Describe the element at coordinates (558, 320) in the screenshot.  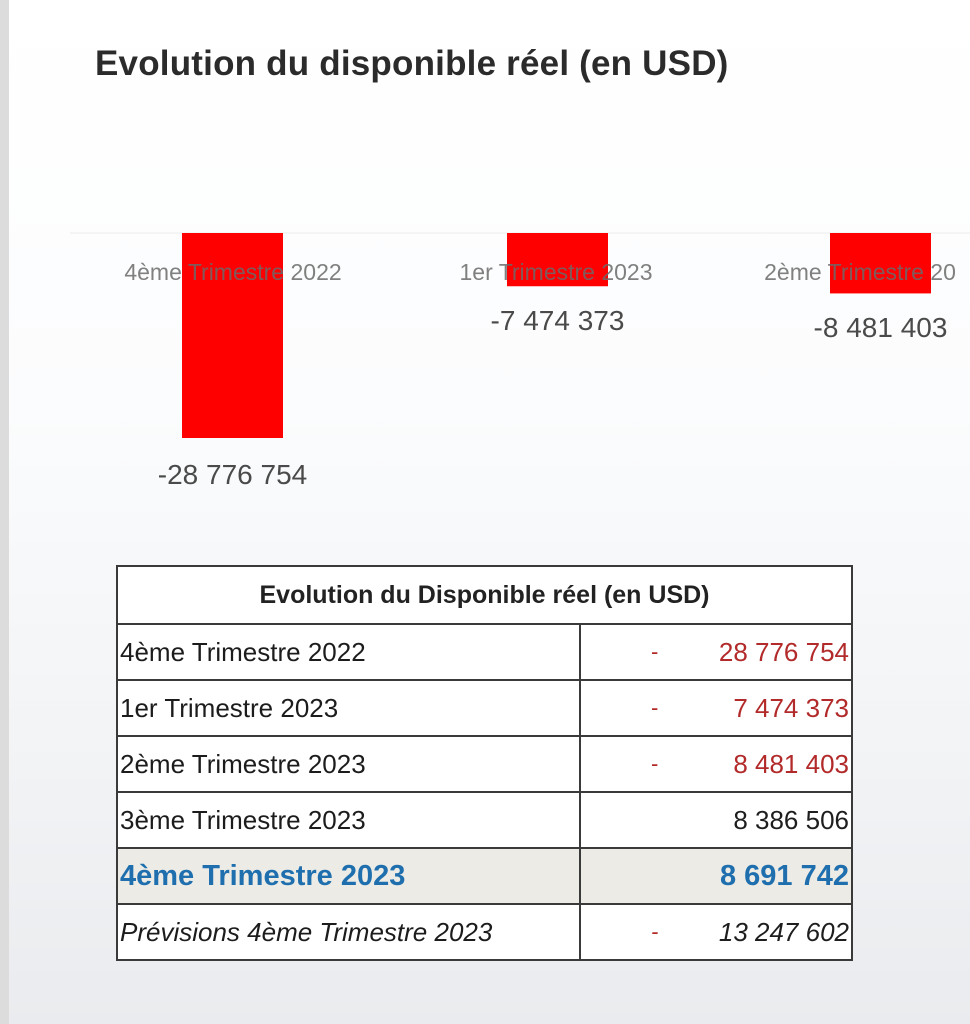
I see `data-label: -7 474 373` at that location.